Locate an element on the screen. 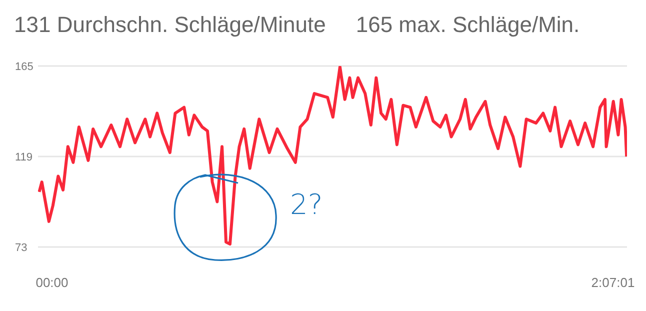  chart-subtitle: 165 max. Schläge/Min. is located at coordinates (468, 24).